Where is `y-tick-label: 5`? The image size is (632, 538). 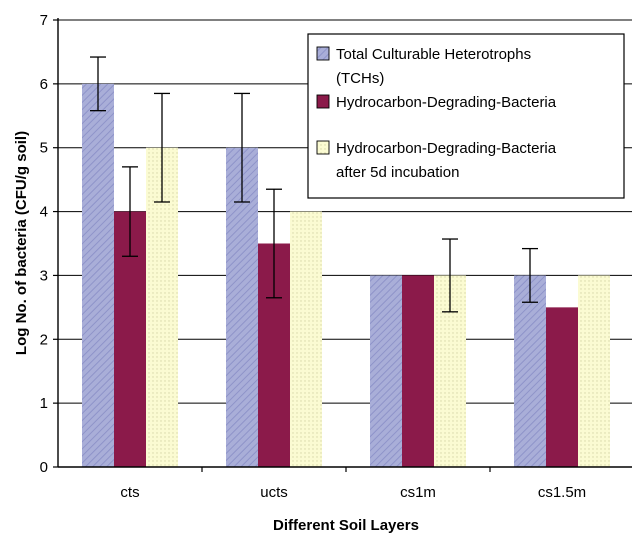 y-tick-label: 5 is located at coordinates (44, 148).